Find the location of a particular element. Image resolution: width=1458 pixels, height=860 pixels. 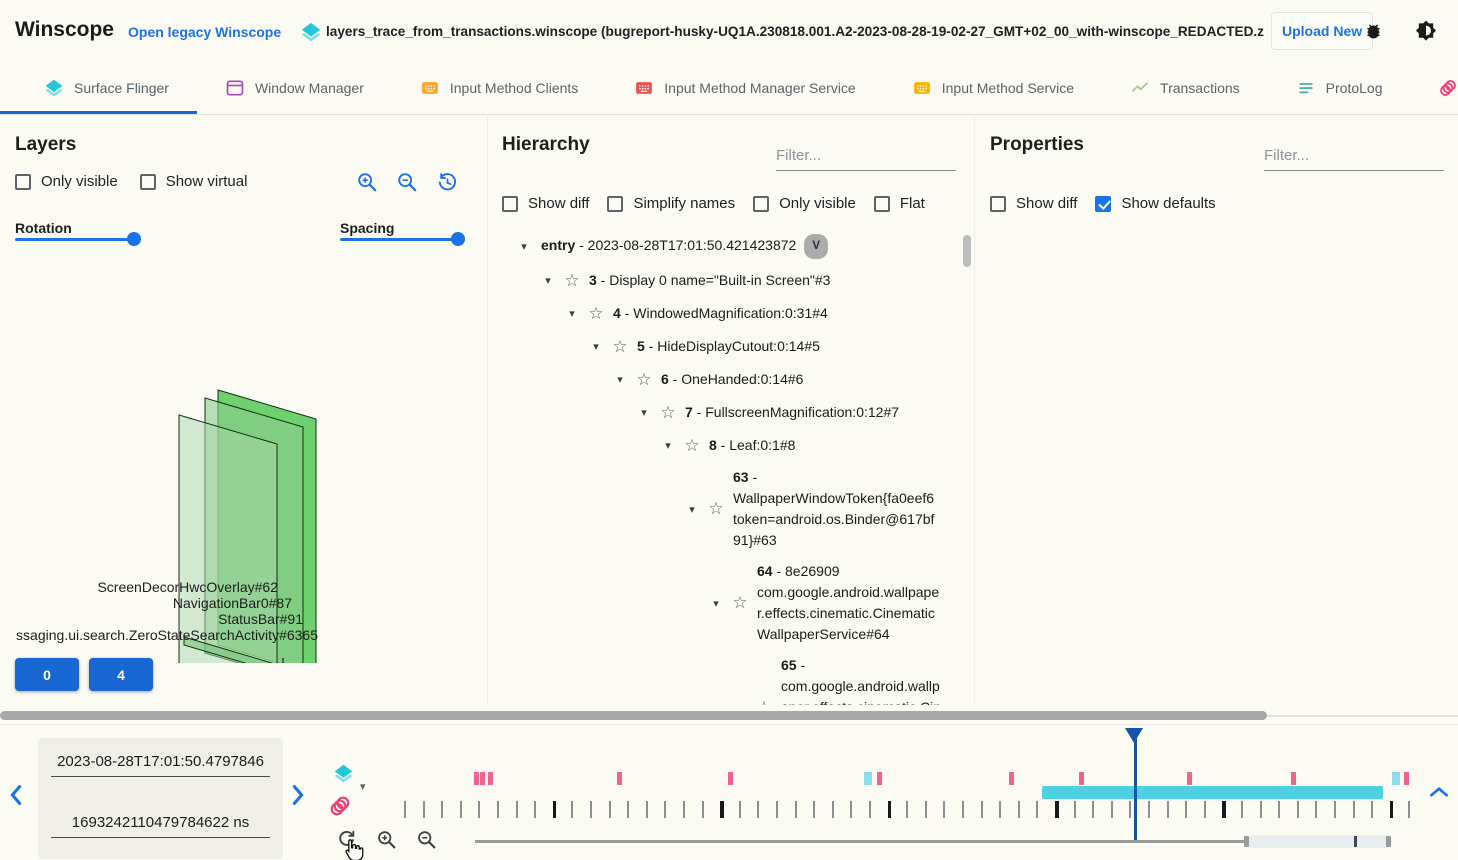

next-entry-button is located at coordinates (298, 797).